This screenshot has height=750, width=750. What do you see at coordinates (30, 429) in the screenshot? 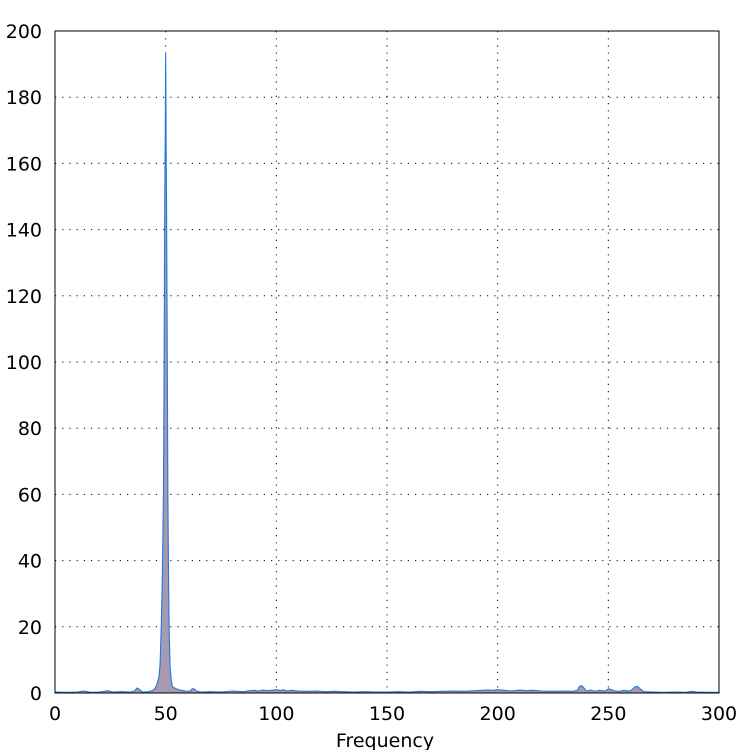
I see `y-tick-label: 80` at bounding box center [30, 429].